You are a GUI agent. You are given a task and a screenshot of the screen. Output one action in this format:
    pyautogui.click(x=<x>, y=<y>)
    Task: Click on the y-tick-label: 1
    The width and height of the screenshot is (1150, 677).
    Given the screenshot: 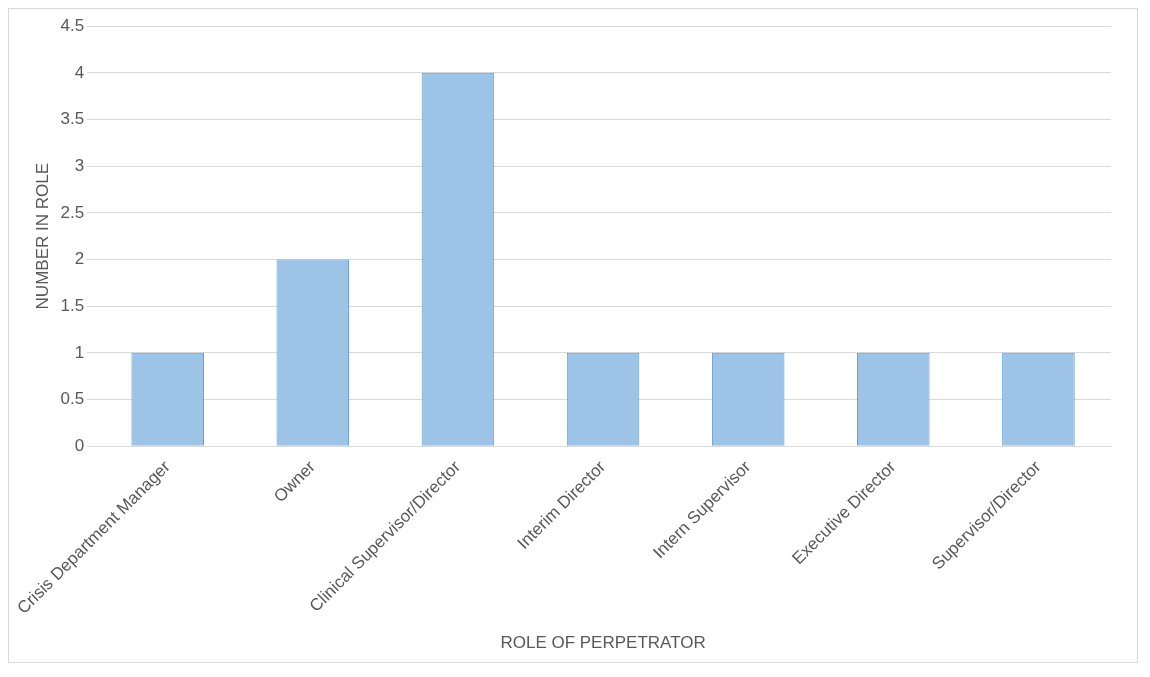 What is the action you would take?
    pyautogui.click(x=79, y=352)
    